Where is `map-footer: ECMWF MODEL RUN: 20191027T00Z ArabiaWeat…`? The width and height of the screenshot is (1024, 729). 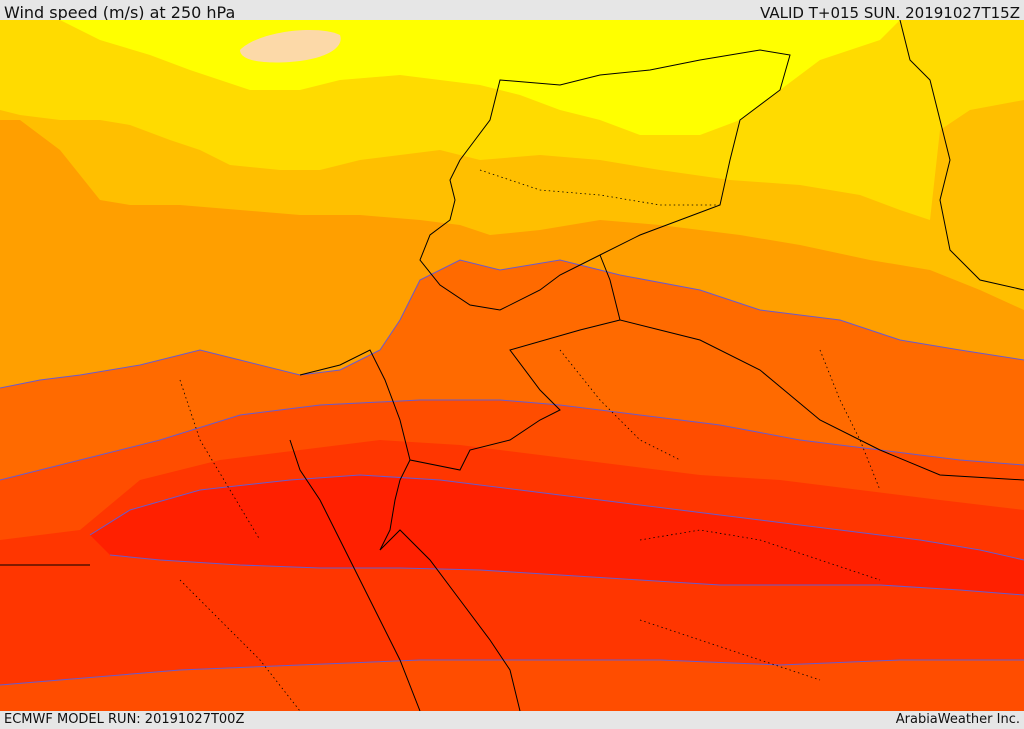 map-footer: ECMWF MODEL RUN: 20191027T00Z ArabiaWeat… is located at coordinates (512, 720).